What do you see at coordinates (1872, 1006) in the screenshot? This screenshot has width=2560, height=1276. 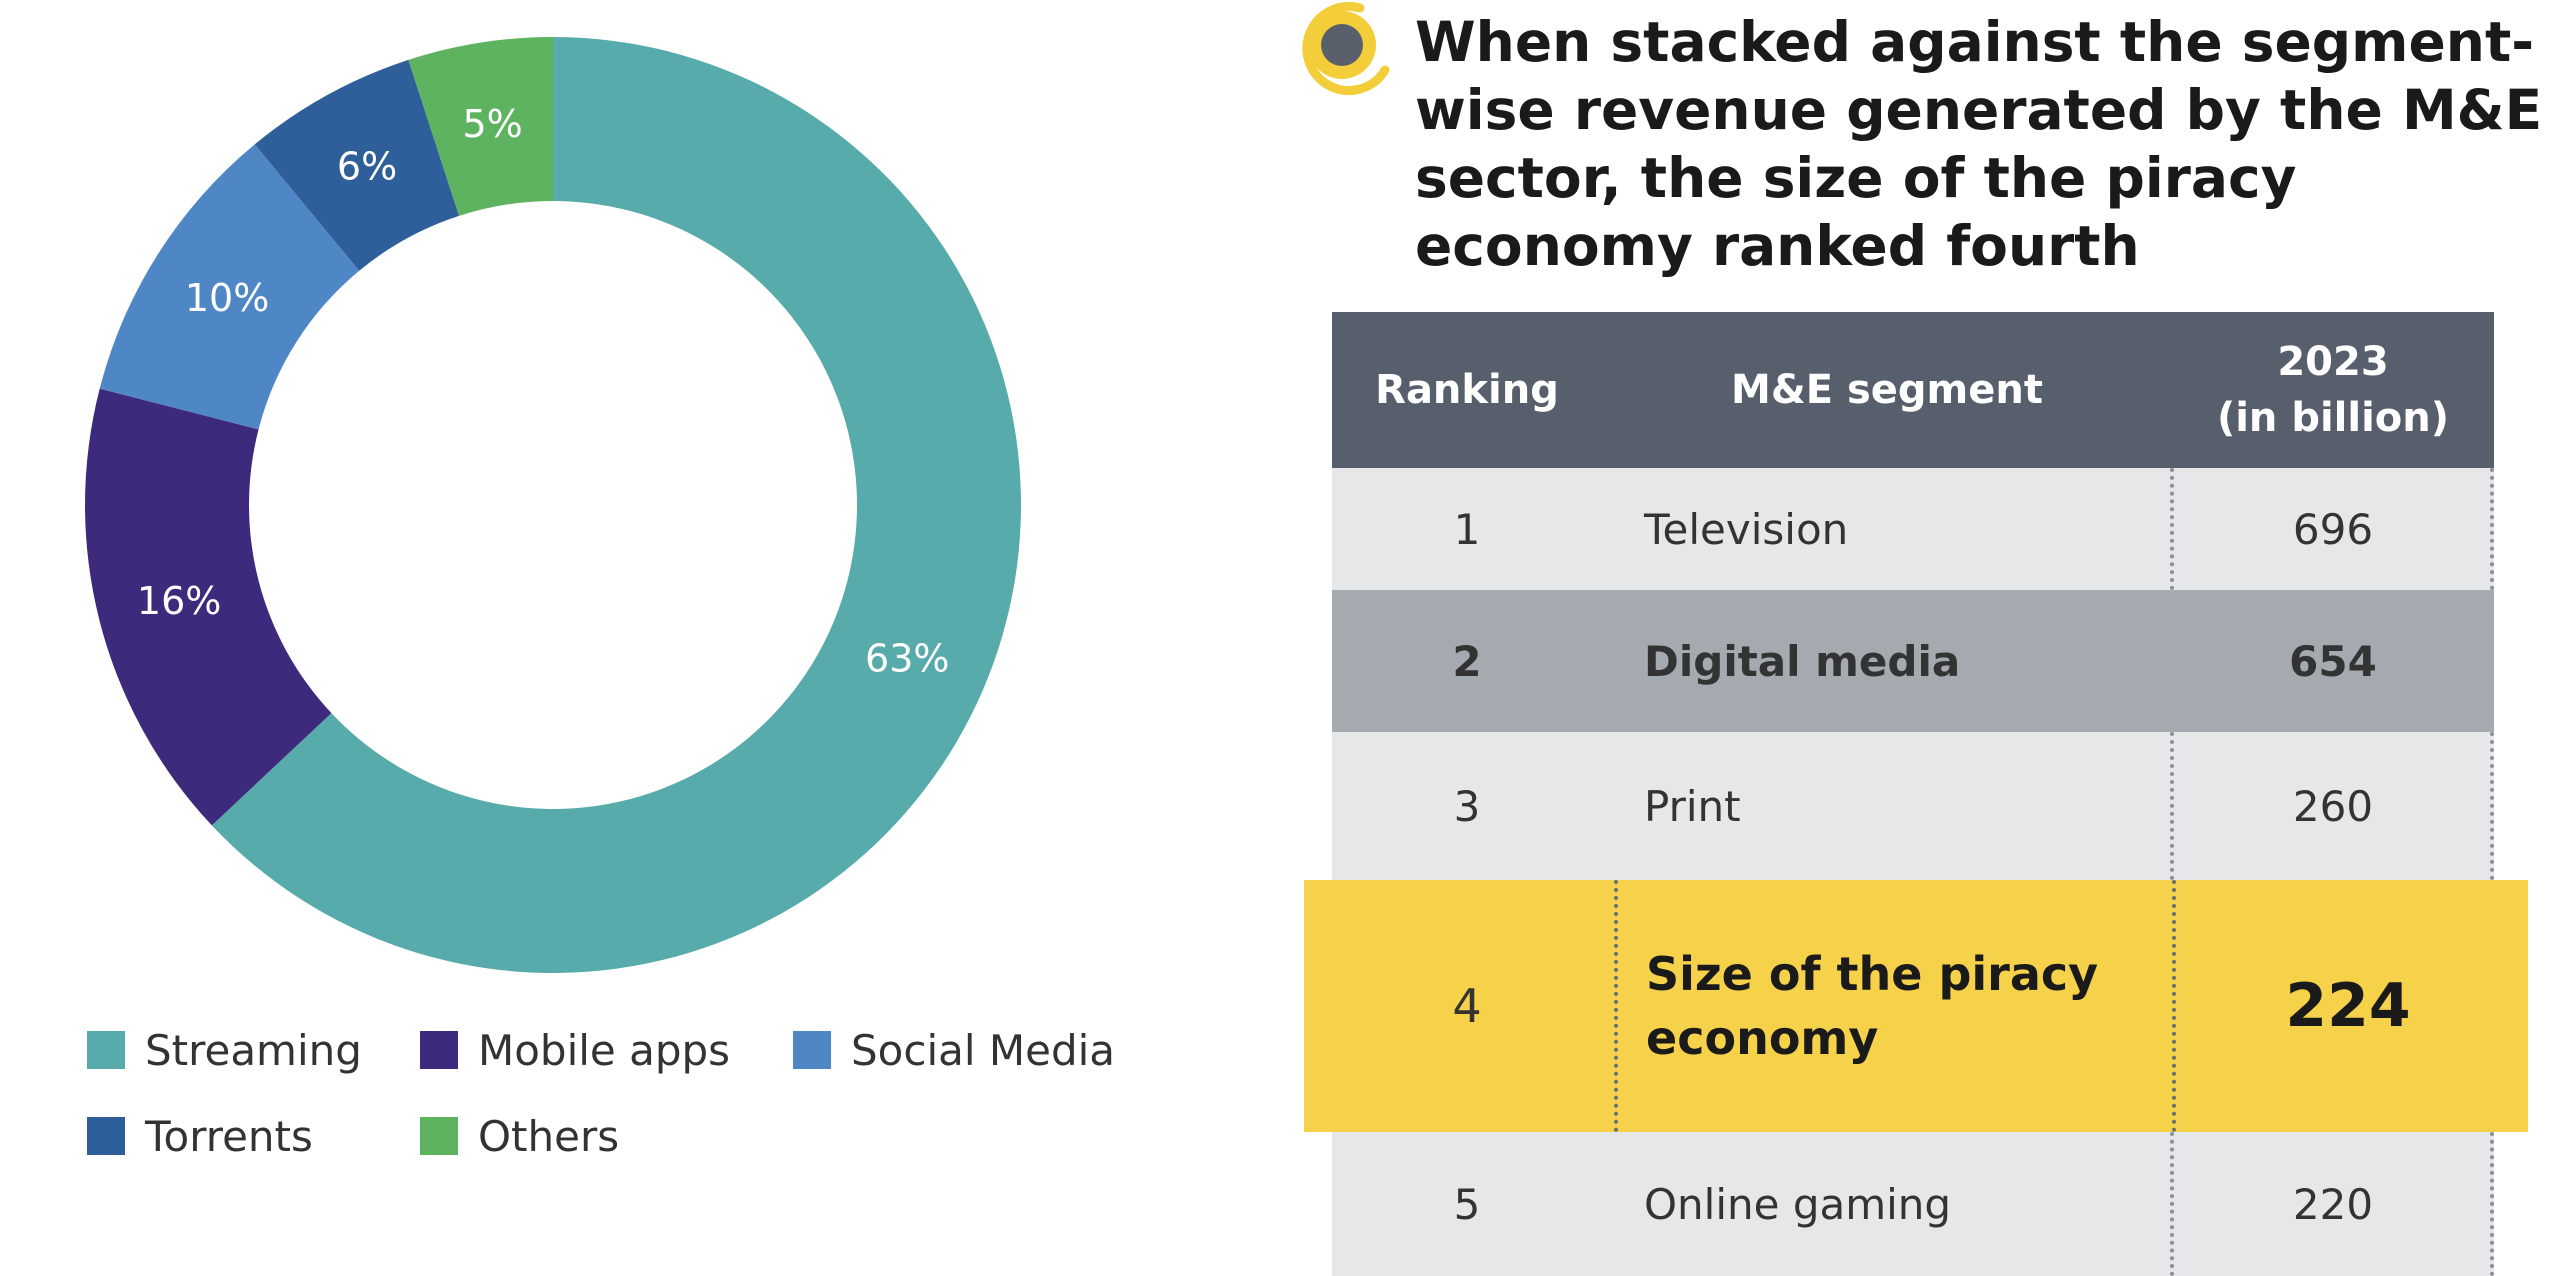 I see `row-4-segment: Size of the piracy economy` at bounding box center [1872, 1006].